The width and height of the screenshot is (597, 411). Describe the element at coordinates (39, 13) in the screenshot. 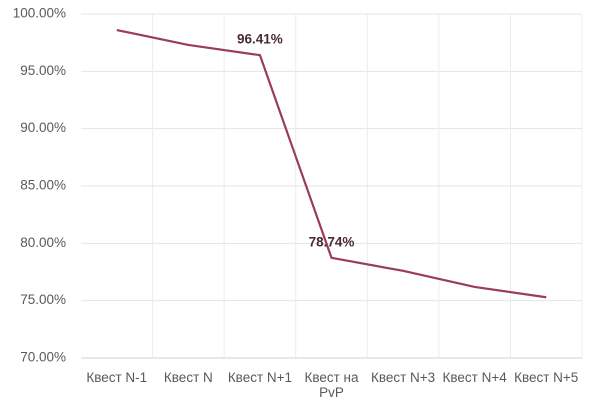

I see `y-tick-label: 100.00%` at that location.